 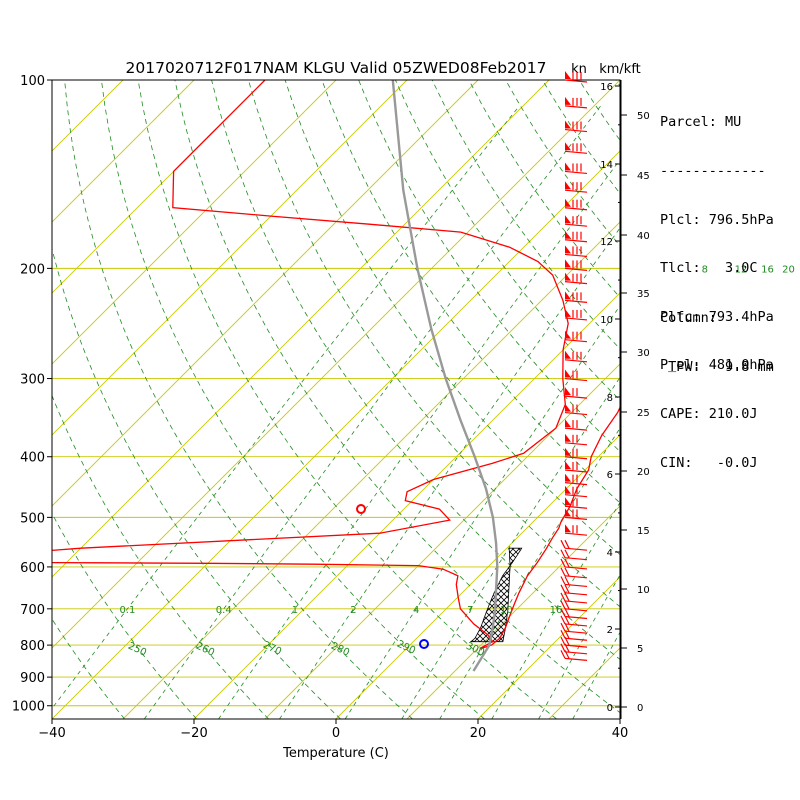 I want to click on p-tick-label: 300, so click(x=32, y=380).